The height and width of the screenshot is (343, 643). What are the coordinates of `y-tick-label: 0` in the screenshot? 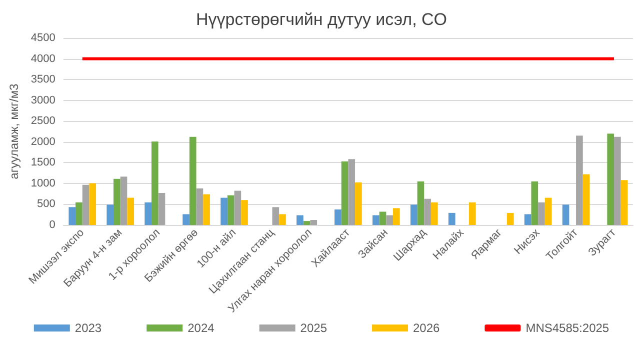 It's located at (52, 225).